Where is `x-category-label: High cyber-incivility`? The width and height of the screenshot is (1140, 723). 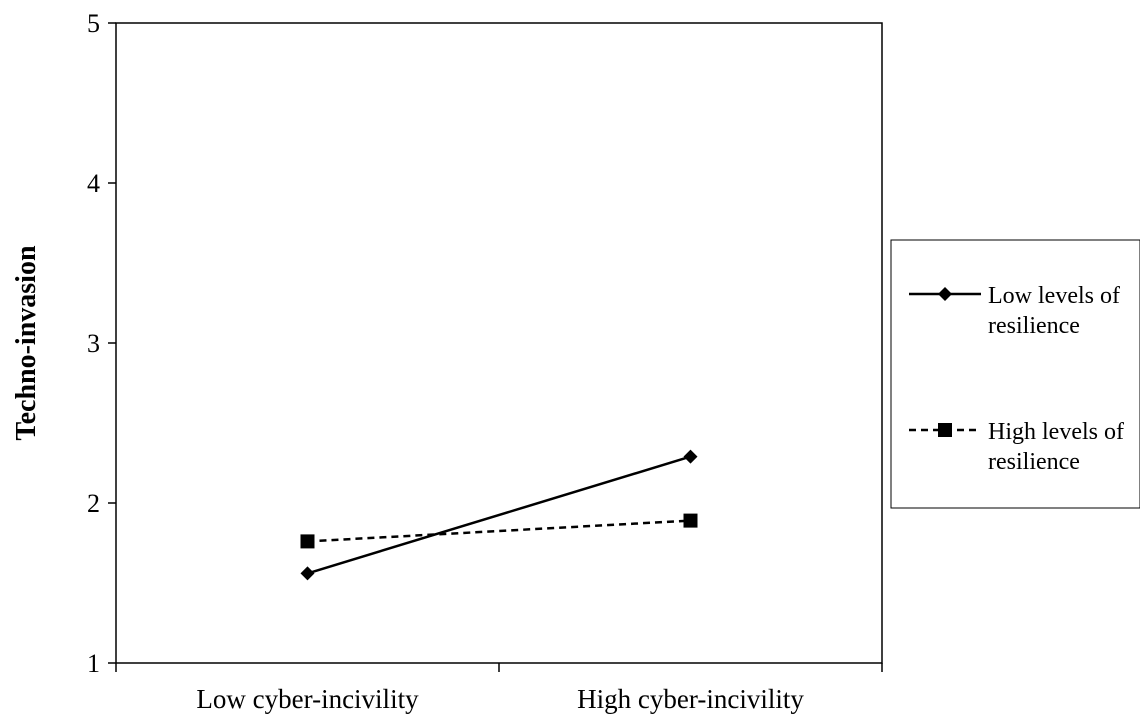
x-category-label: High cyber-incivility is located at coordinates (690, 699).